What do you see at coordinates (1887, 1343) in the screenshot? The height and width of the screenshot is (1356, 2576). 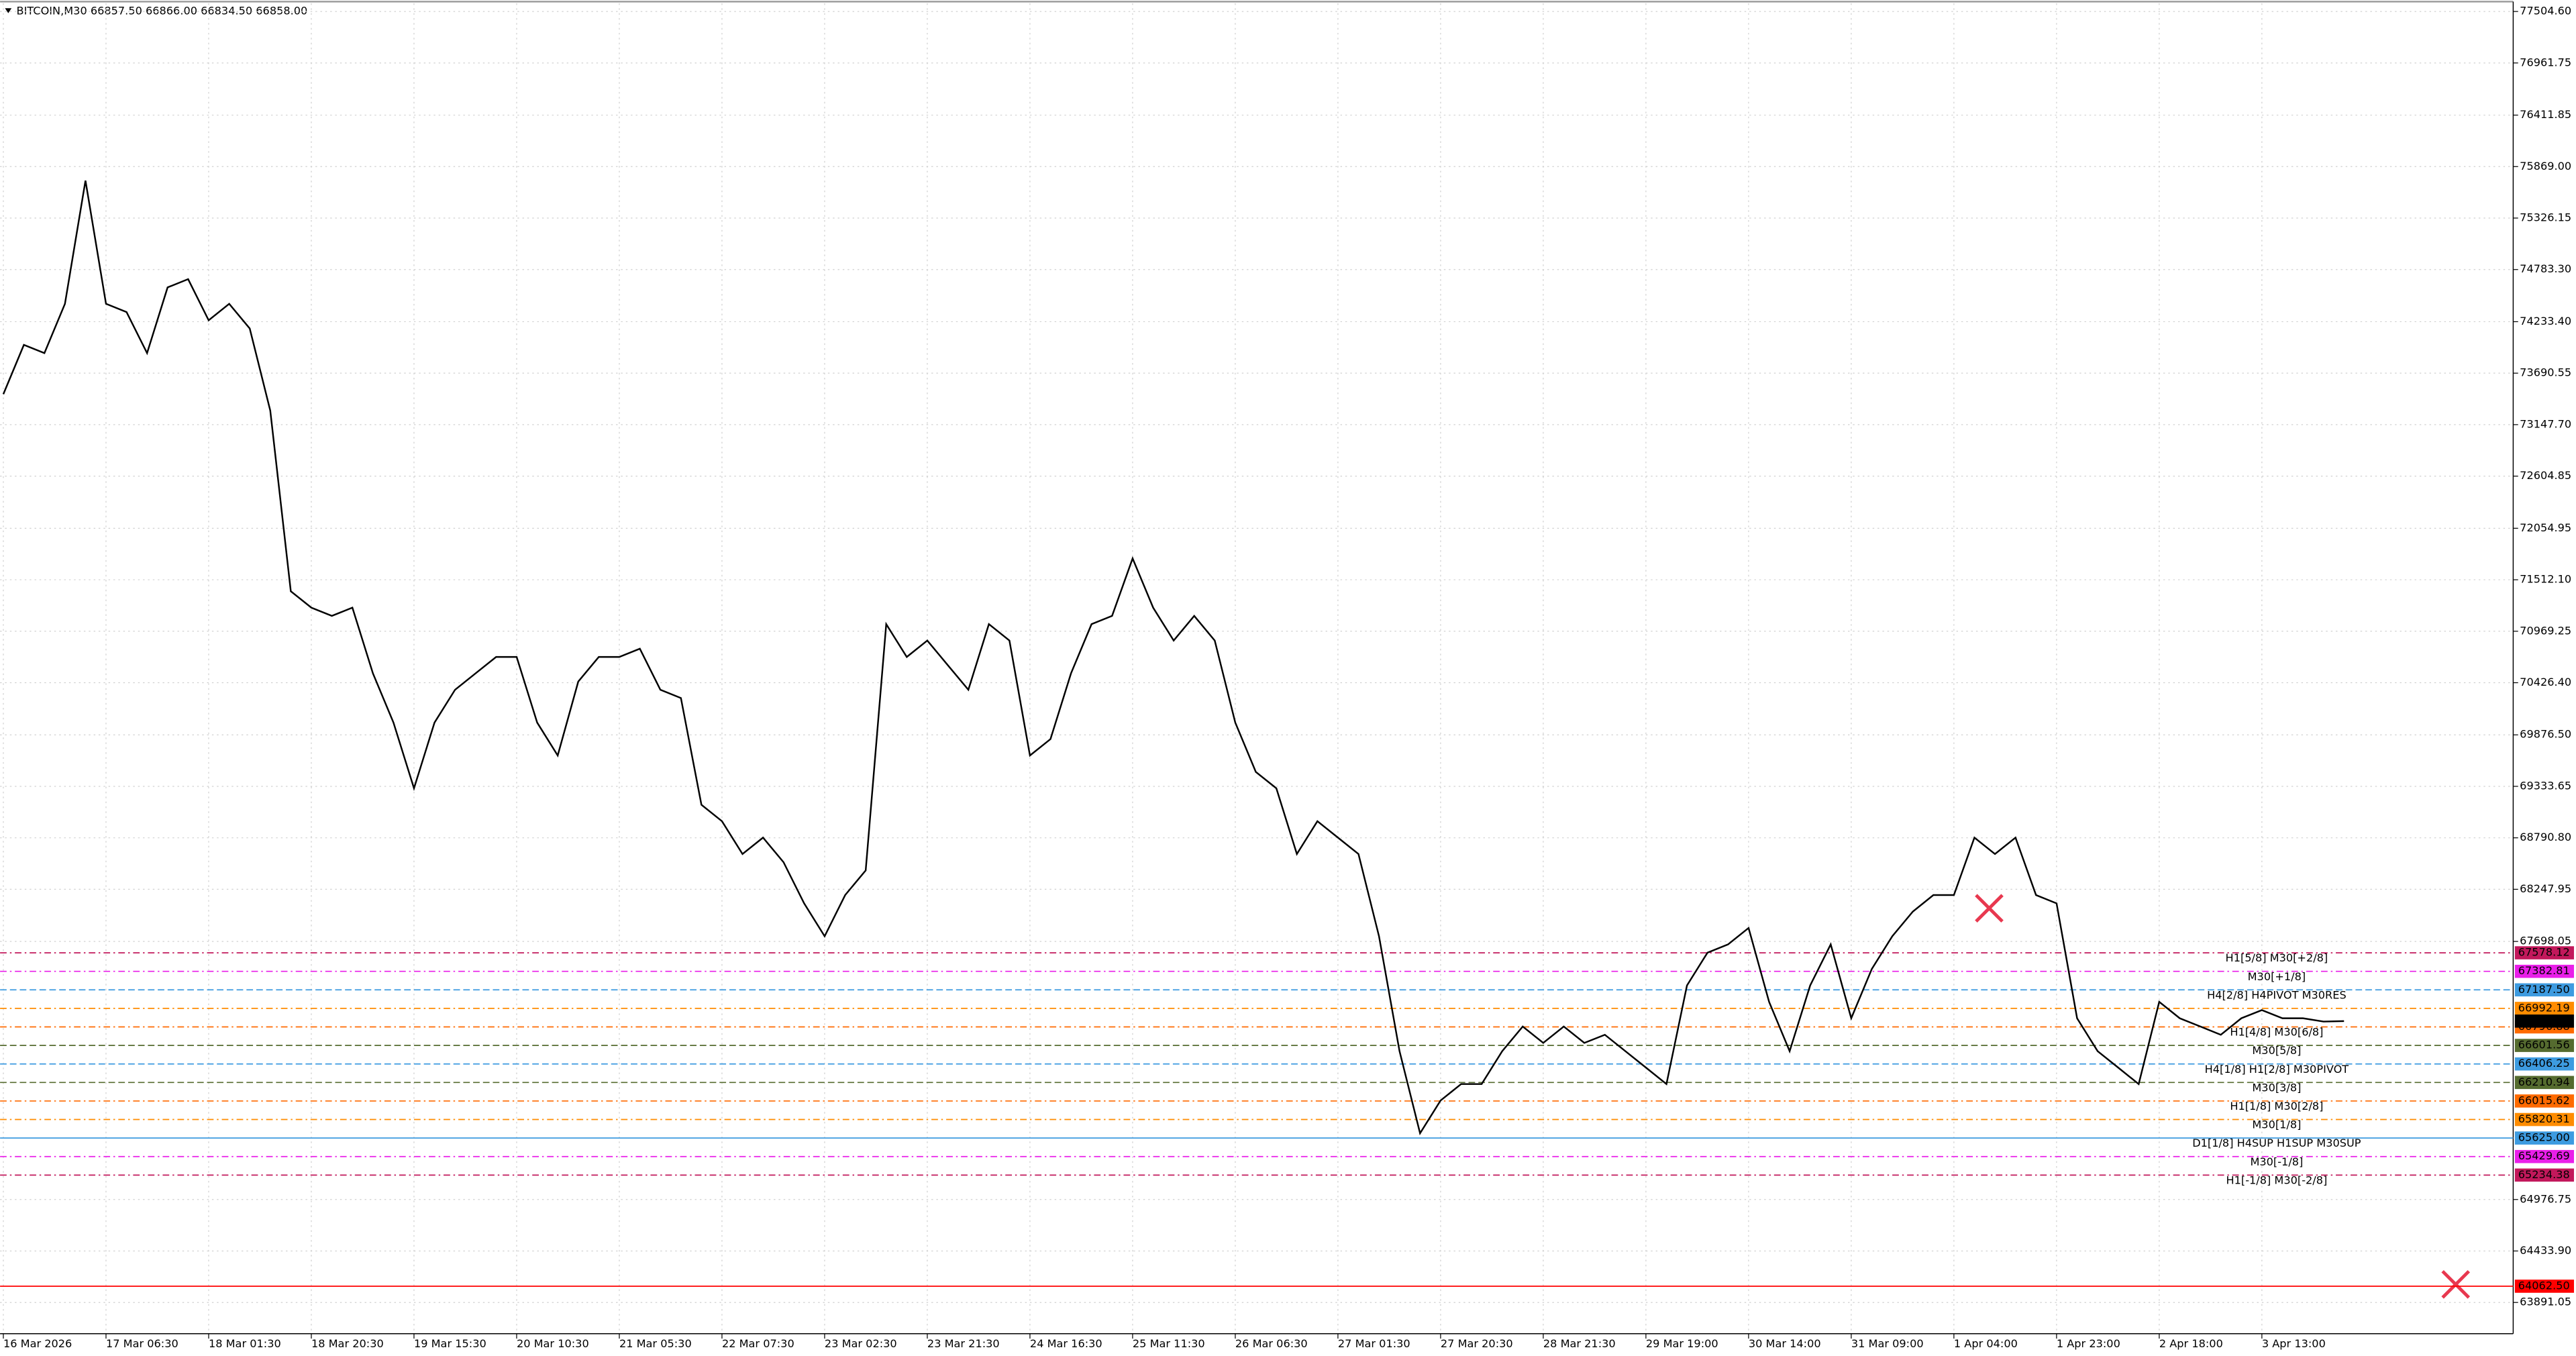 I see `x-tick-label: 31 Mar 09:00` at bounding box center [1887, 1343].